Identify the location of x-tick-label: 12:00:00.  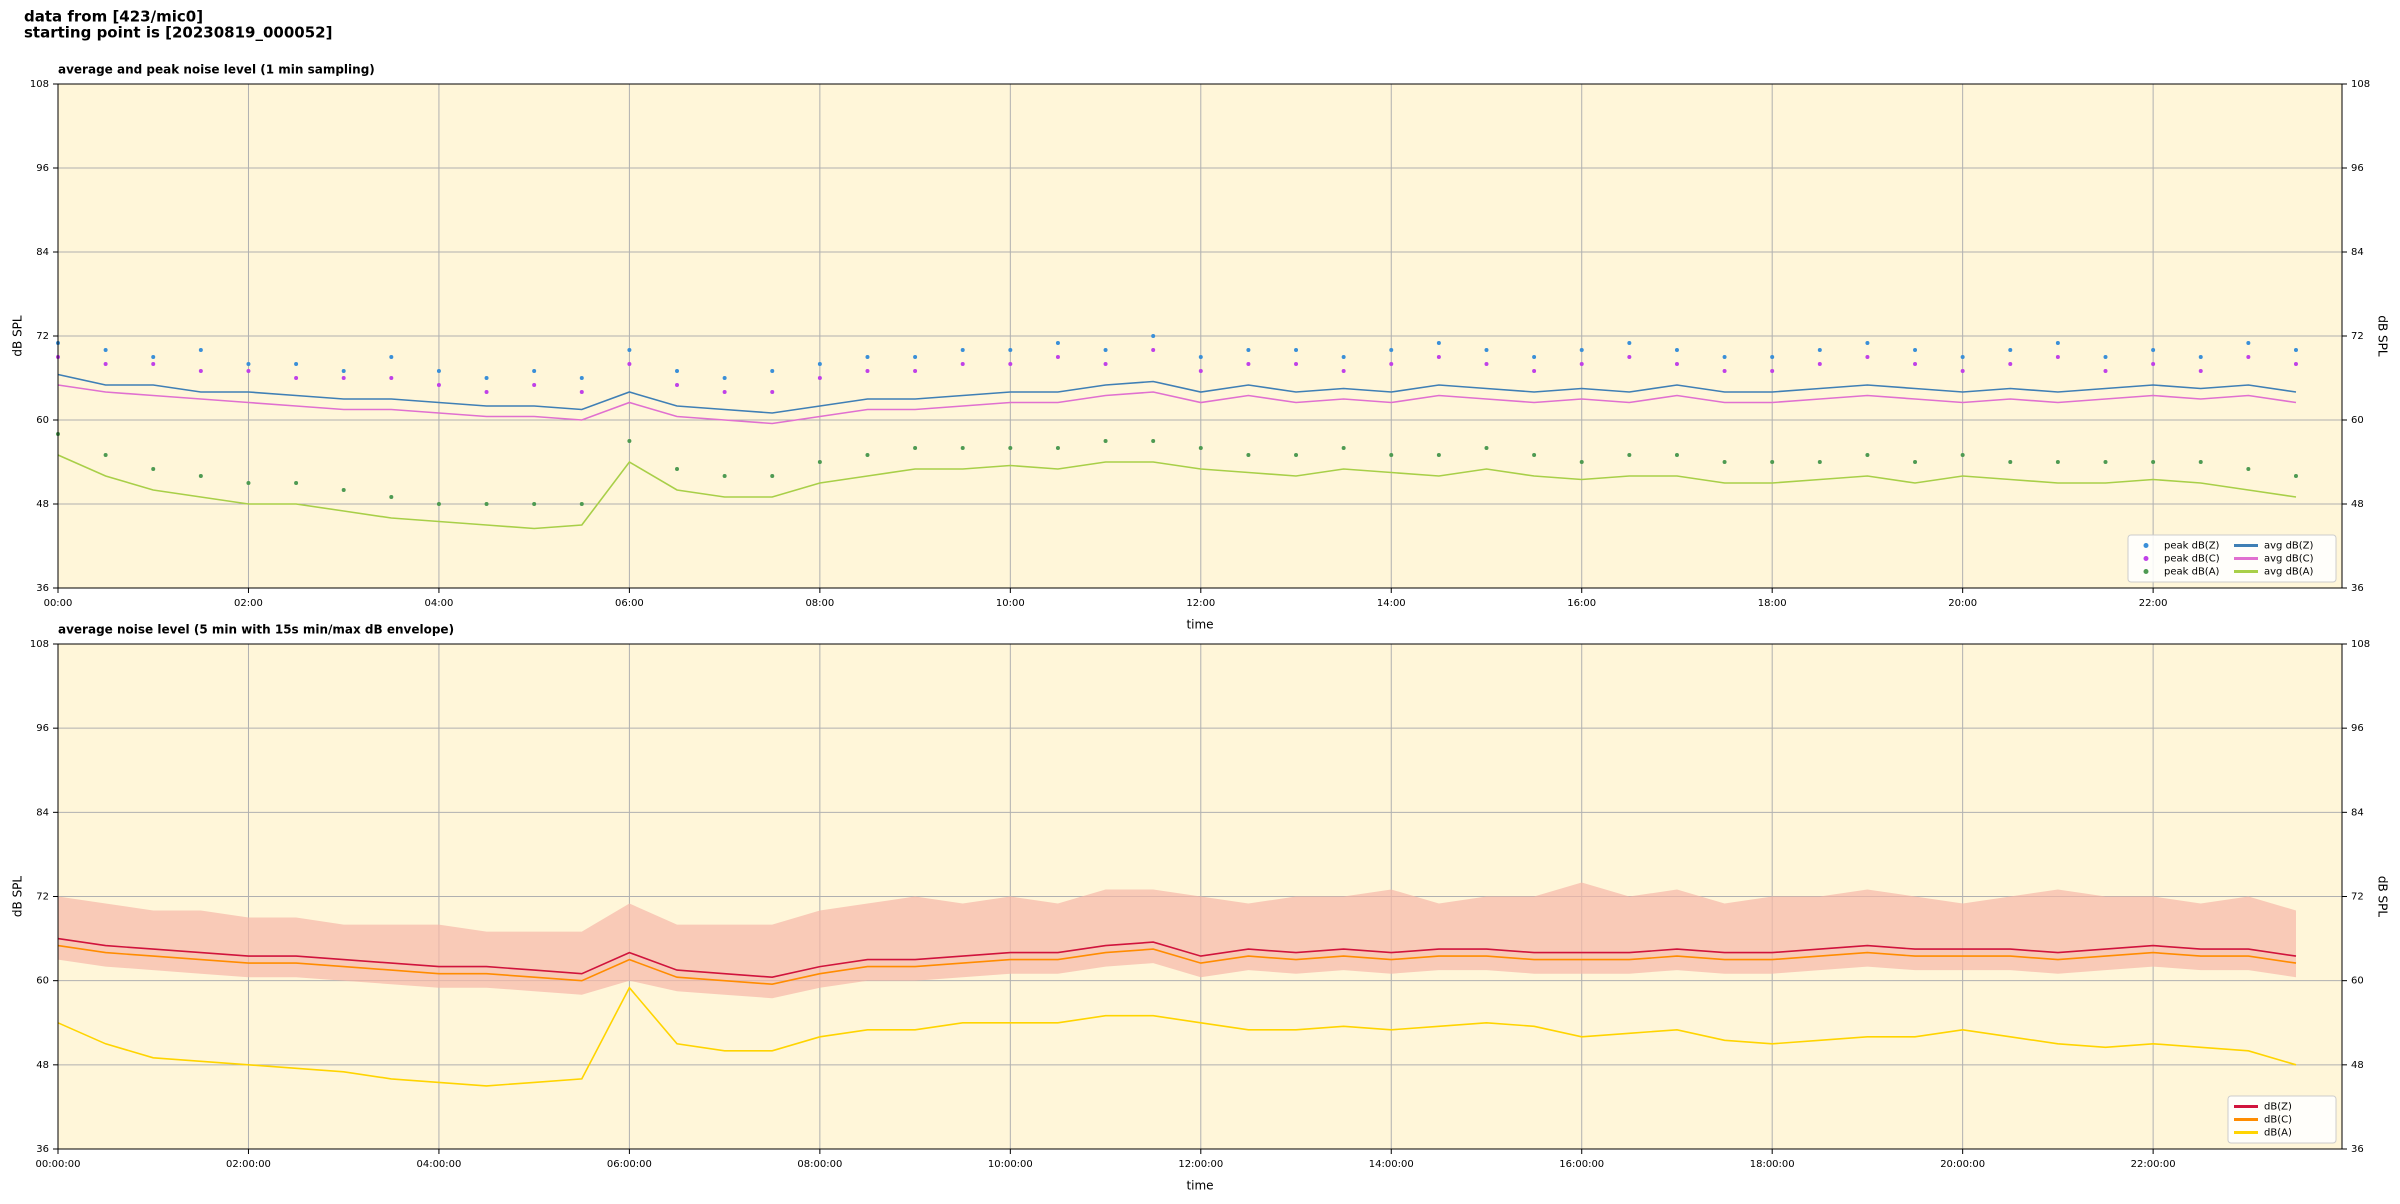
(1200, 1164).